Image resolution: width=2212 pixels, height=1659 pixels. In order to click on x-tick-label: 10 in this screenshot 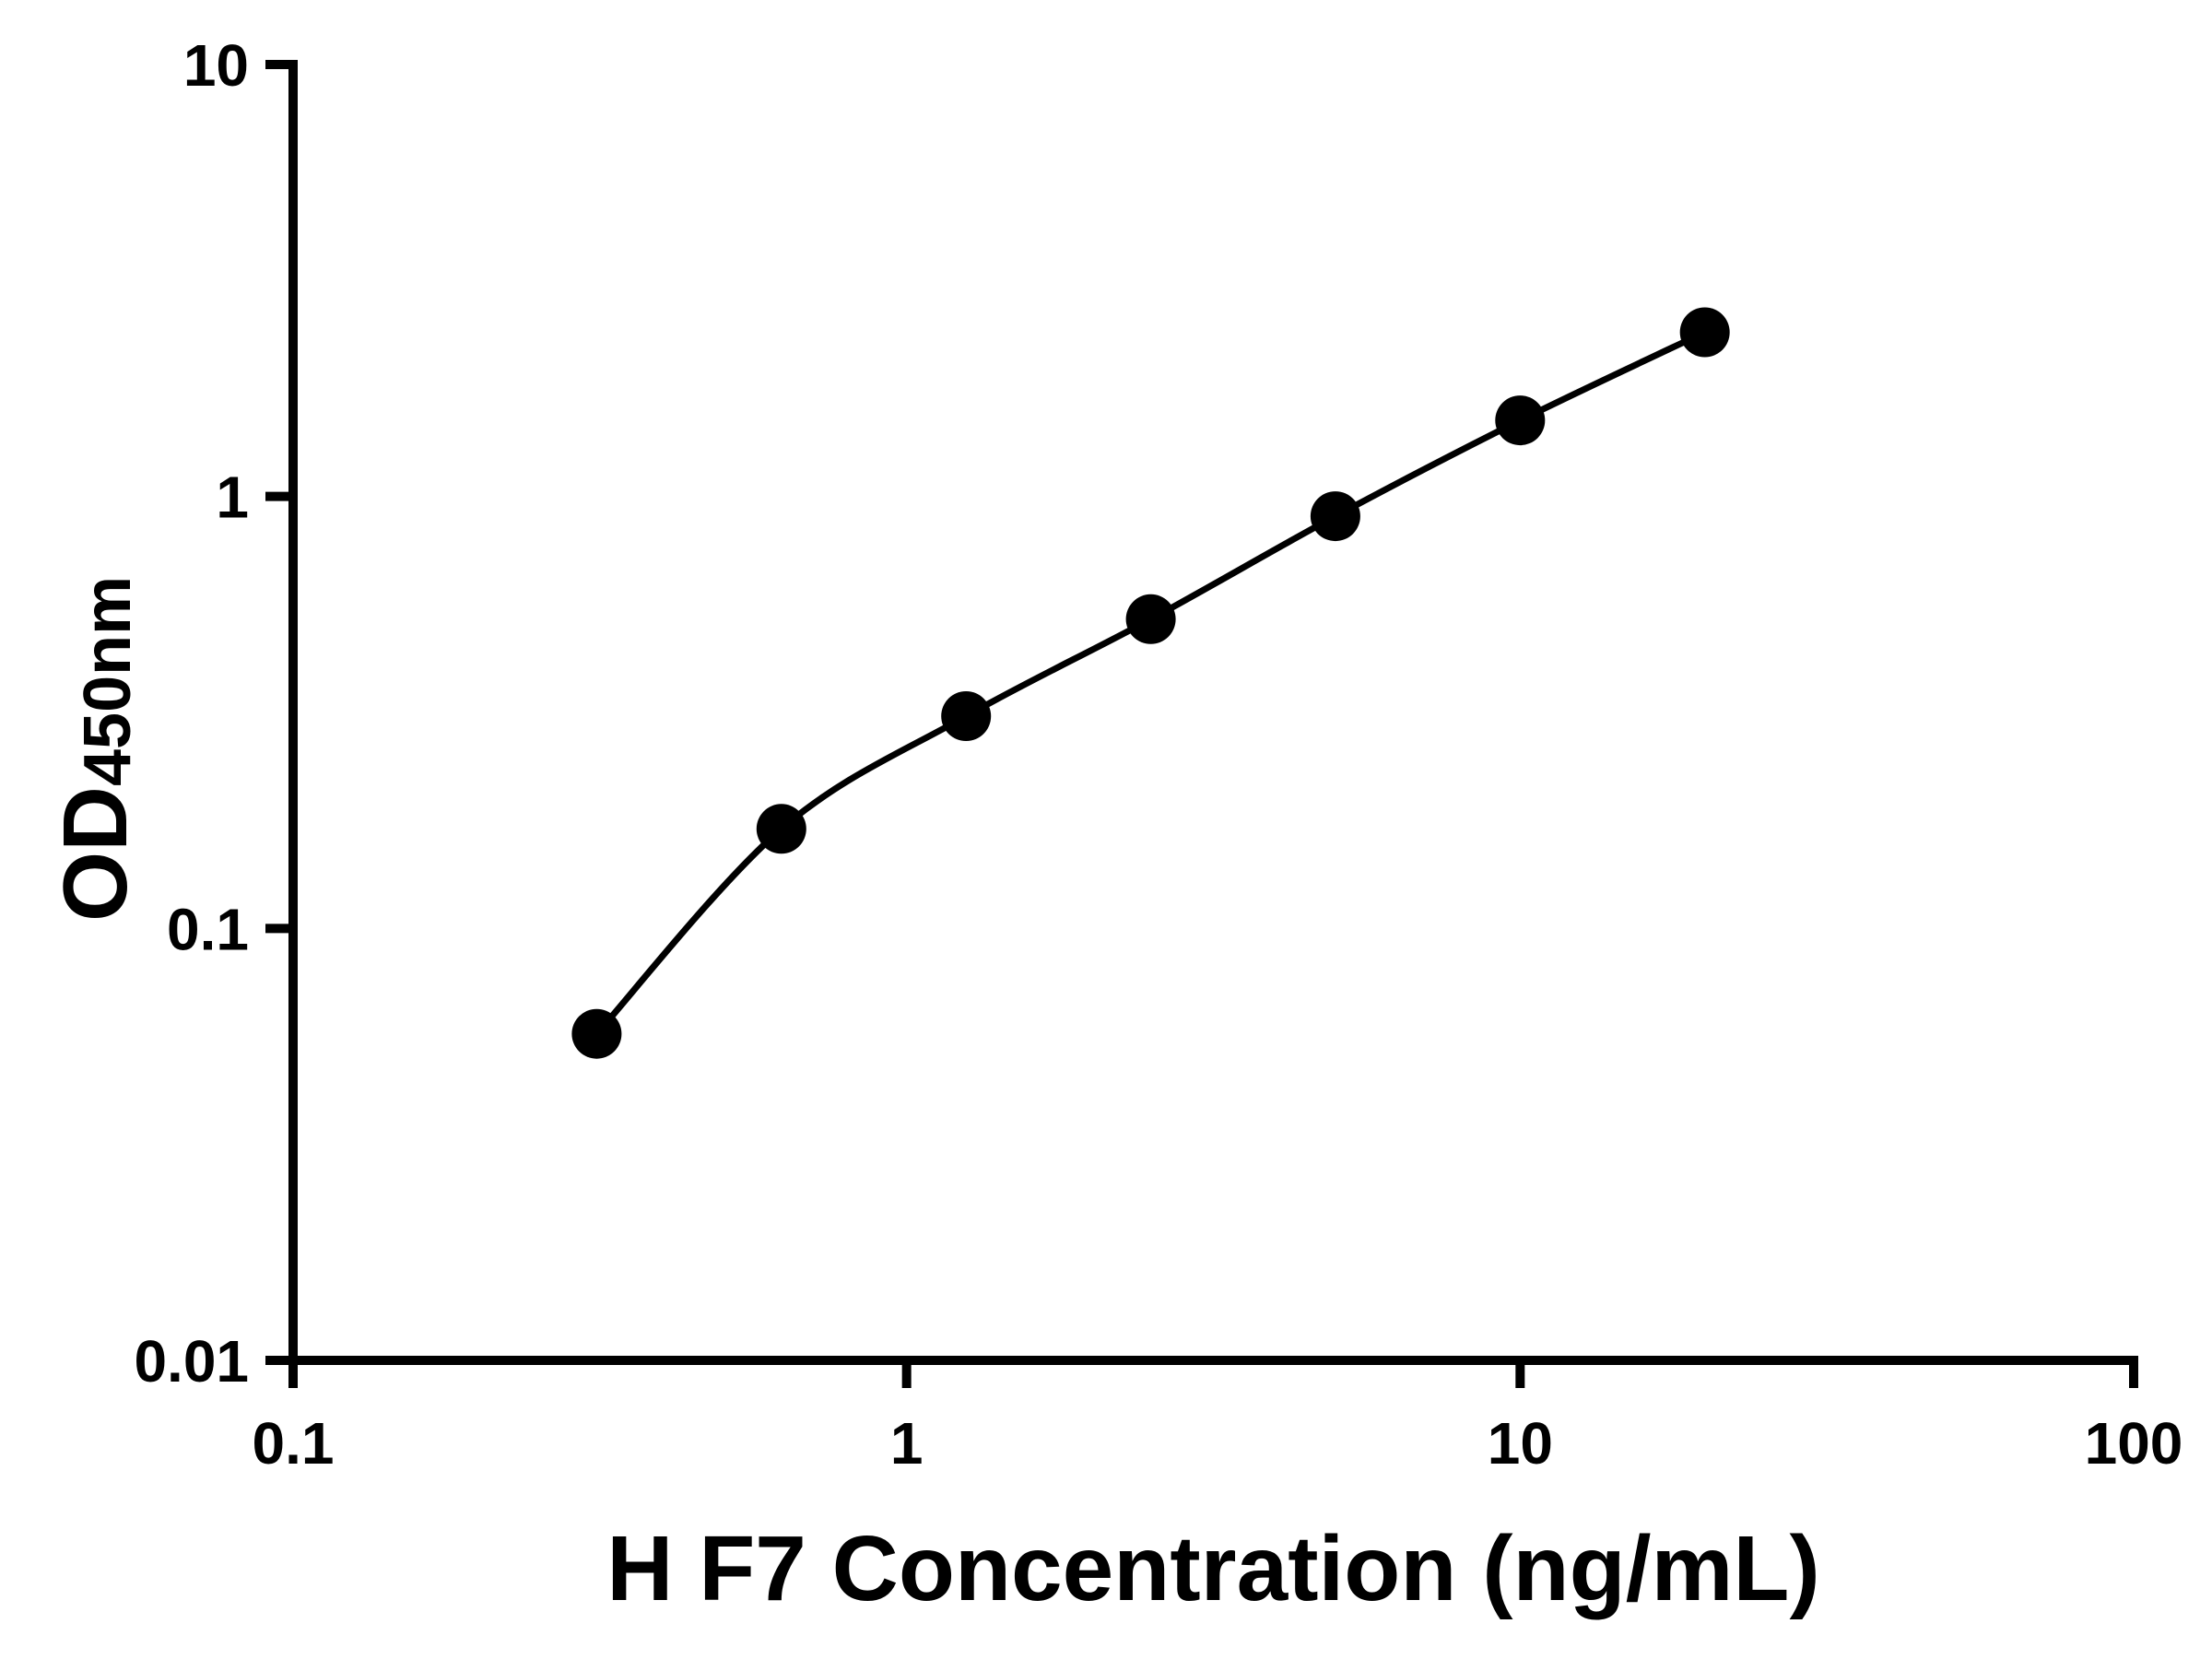, I will do `click(1520, 1443)`.